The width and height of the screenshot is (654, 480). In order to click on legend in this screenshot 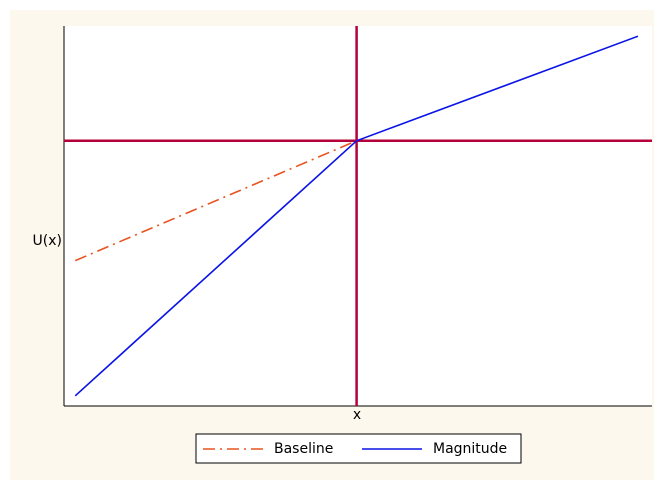, I will do `click(358, 448)`.